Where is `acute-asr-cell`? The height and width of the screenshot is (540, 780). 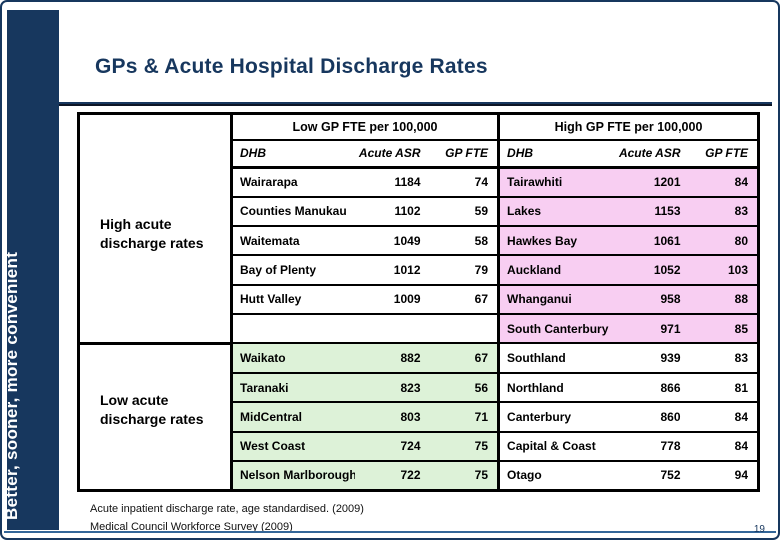
acute-asr-cell is located at coordinates (396, 329).